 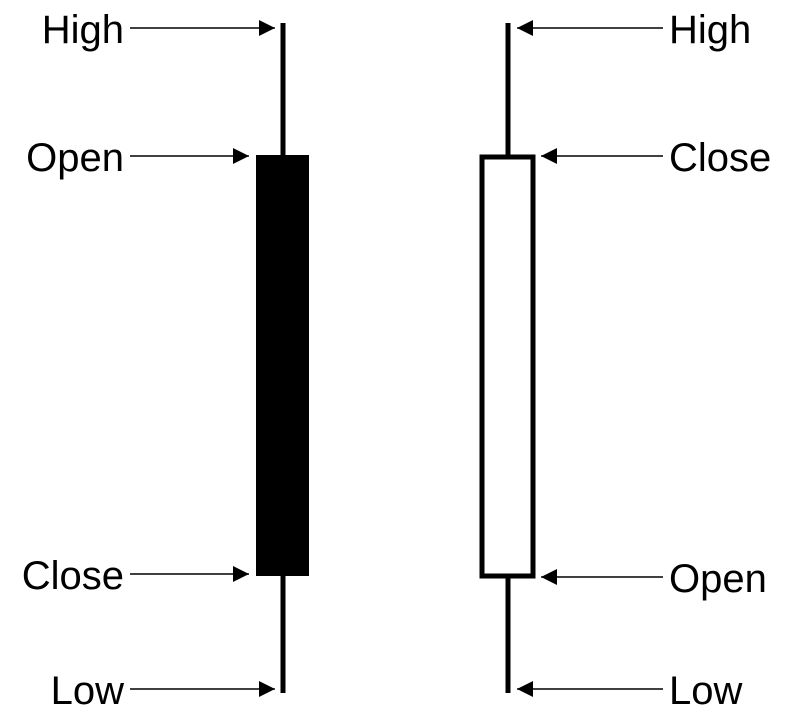 What do you see at coordinates (710, 30) in the screenshot?
I see `label-right-high: High` at bounding box center [710, 30].